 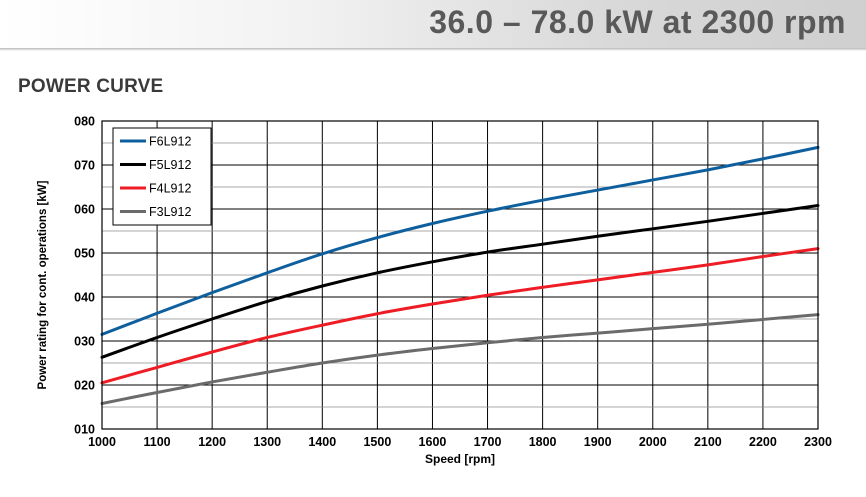 I want to click on x-tick-label: 1100, so click(x=157, y=442).